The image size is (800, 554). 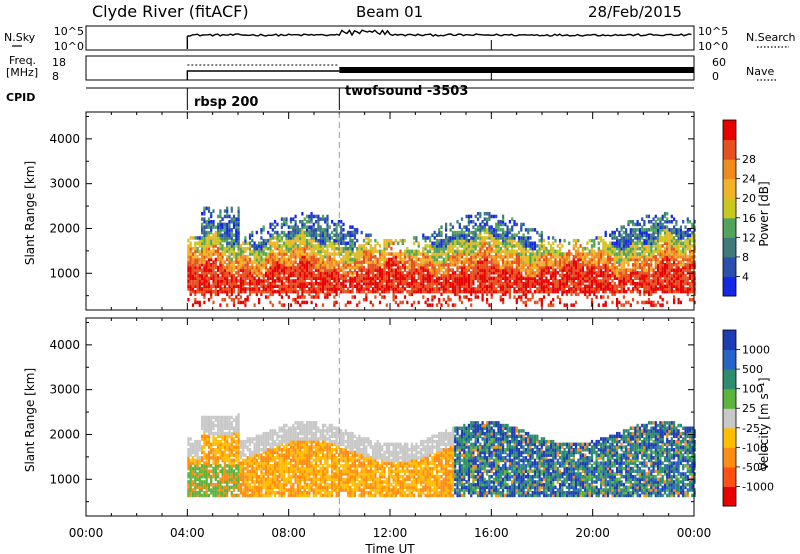 What do you see at coordinates (195, 484) in the screenshot?
I see `velocity-cell` at bounding box center [195, 484].